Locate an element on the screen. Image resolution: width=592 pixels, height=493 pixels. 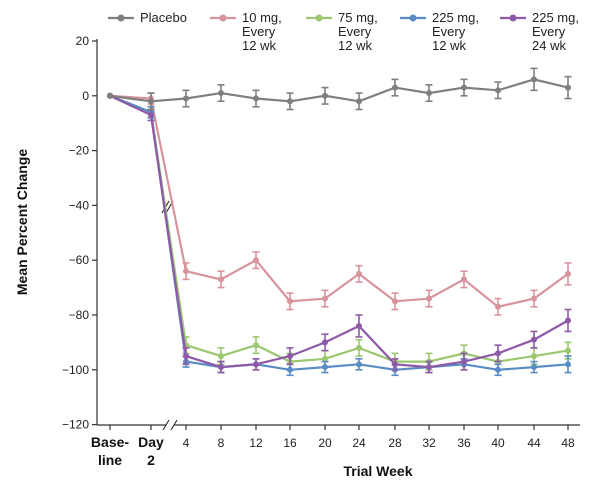
y-tick-label: −80 is located at coordinates (79, 315).